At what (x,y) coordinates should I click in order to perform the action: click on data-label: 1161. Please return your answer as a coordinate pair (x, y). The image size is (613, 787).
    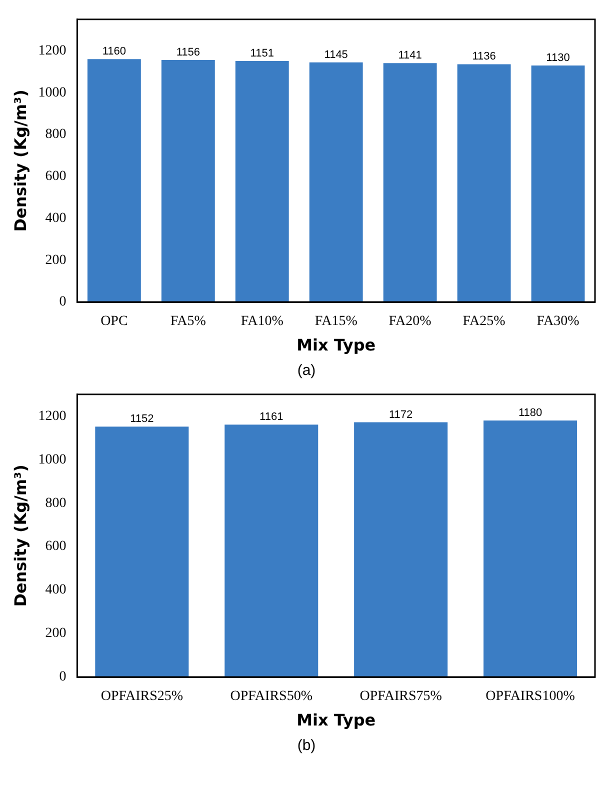
    Looking at the image, I should click on (272, 417).